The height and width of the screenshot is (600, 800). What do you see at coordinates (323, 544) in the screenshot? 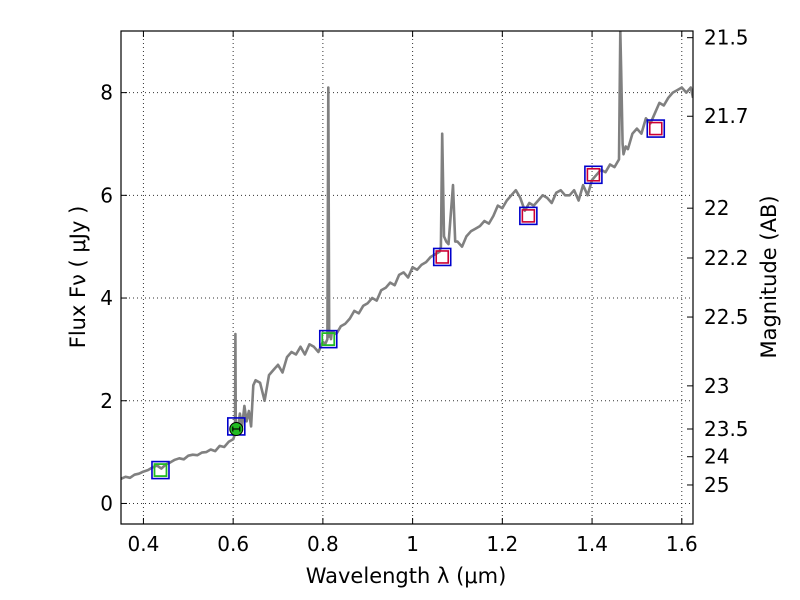
I see `x-tick-label: 0.8` at bounding box center [323, 544].